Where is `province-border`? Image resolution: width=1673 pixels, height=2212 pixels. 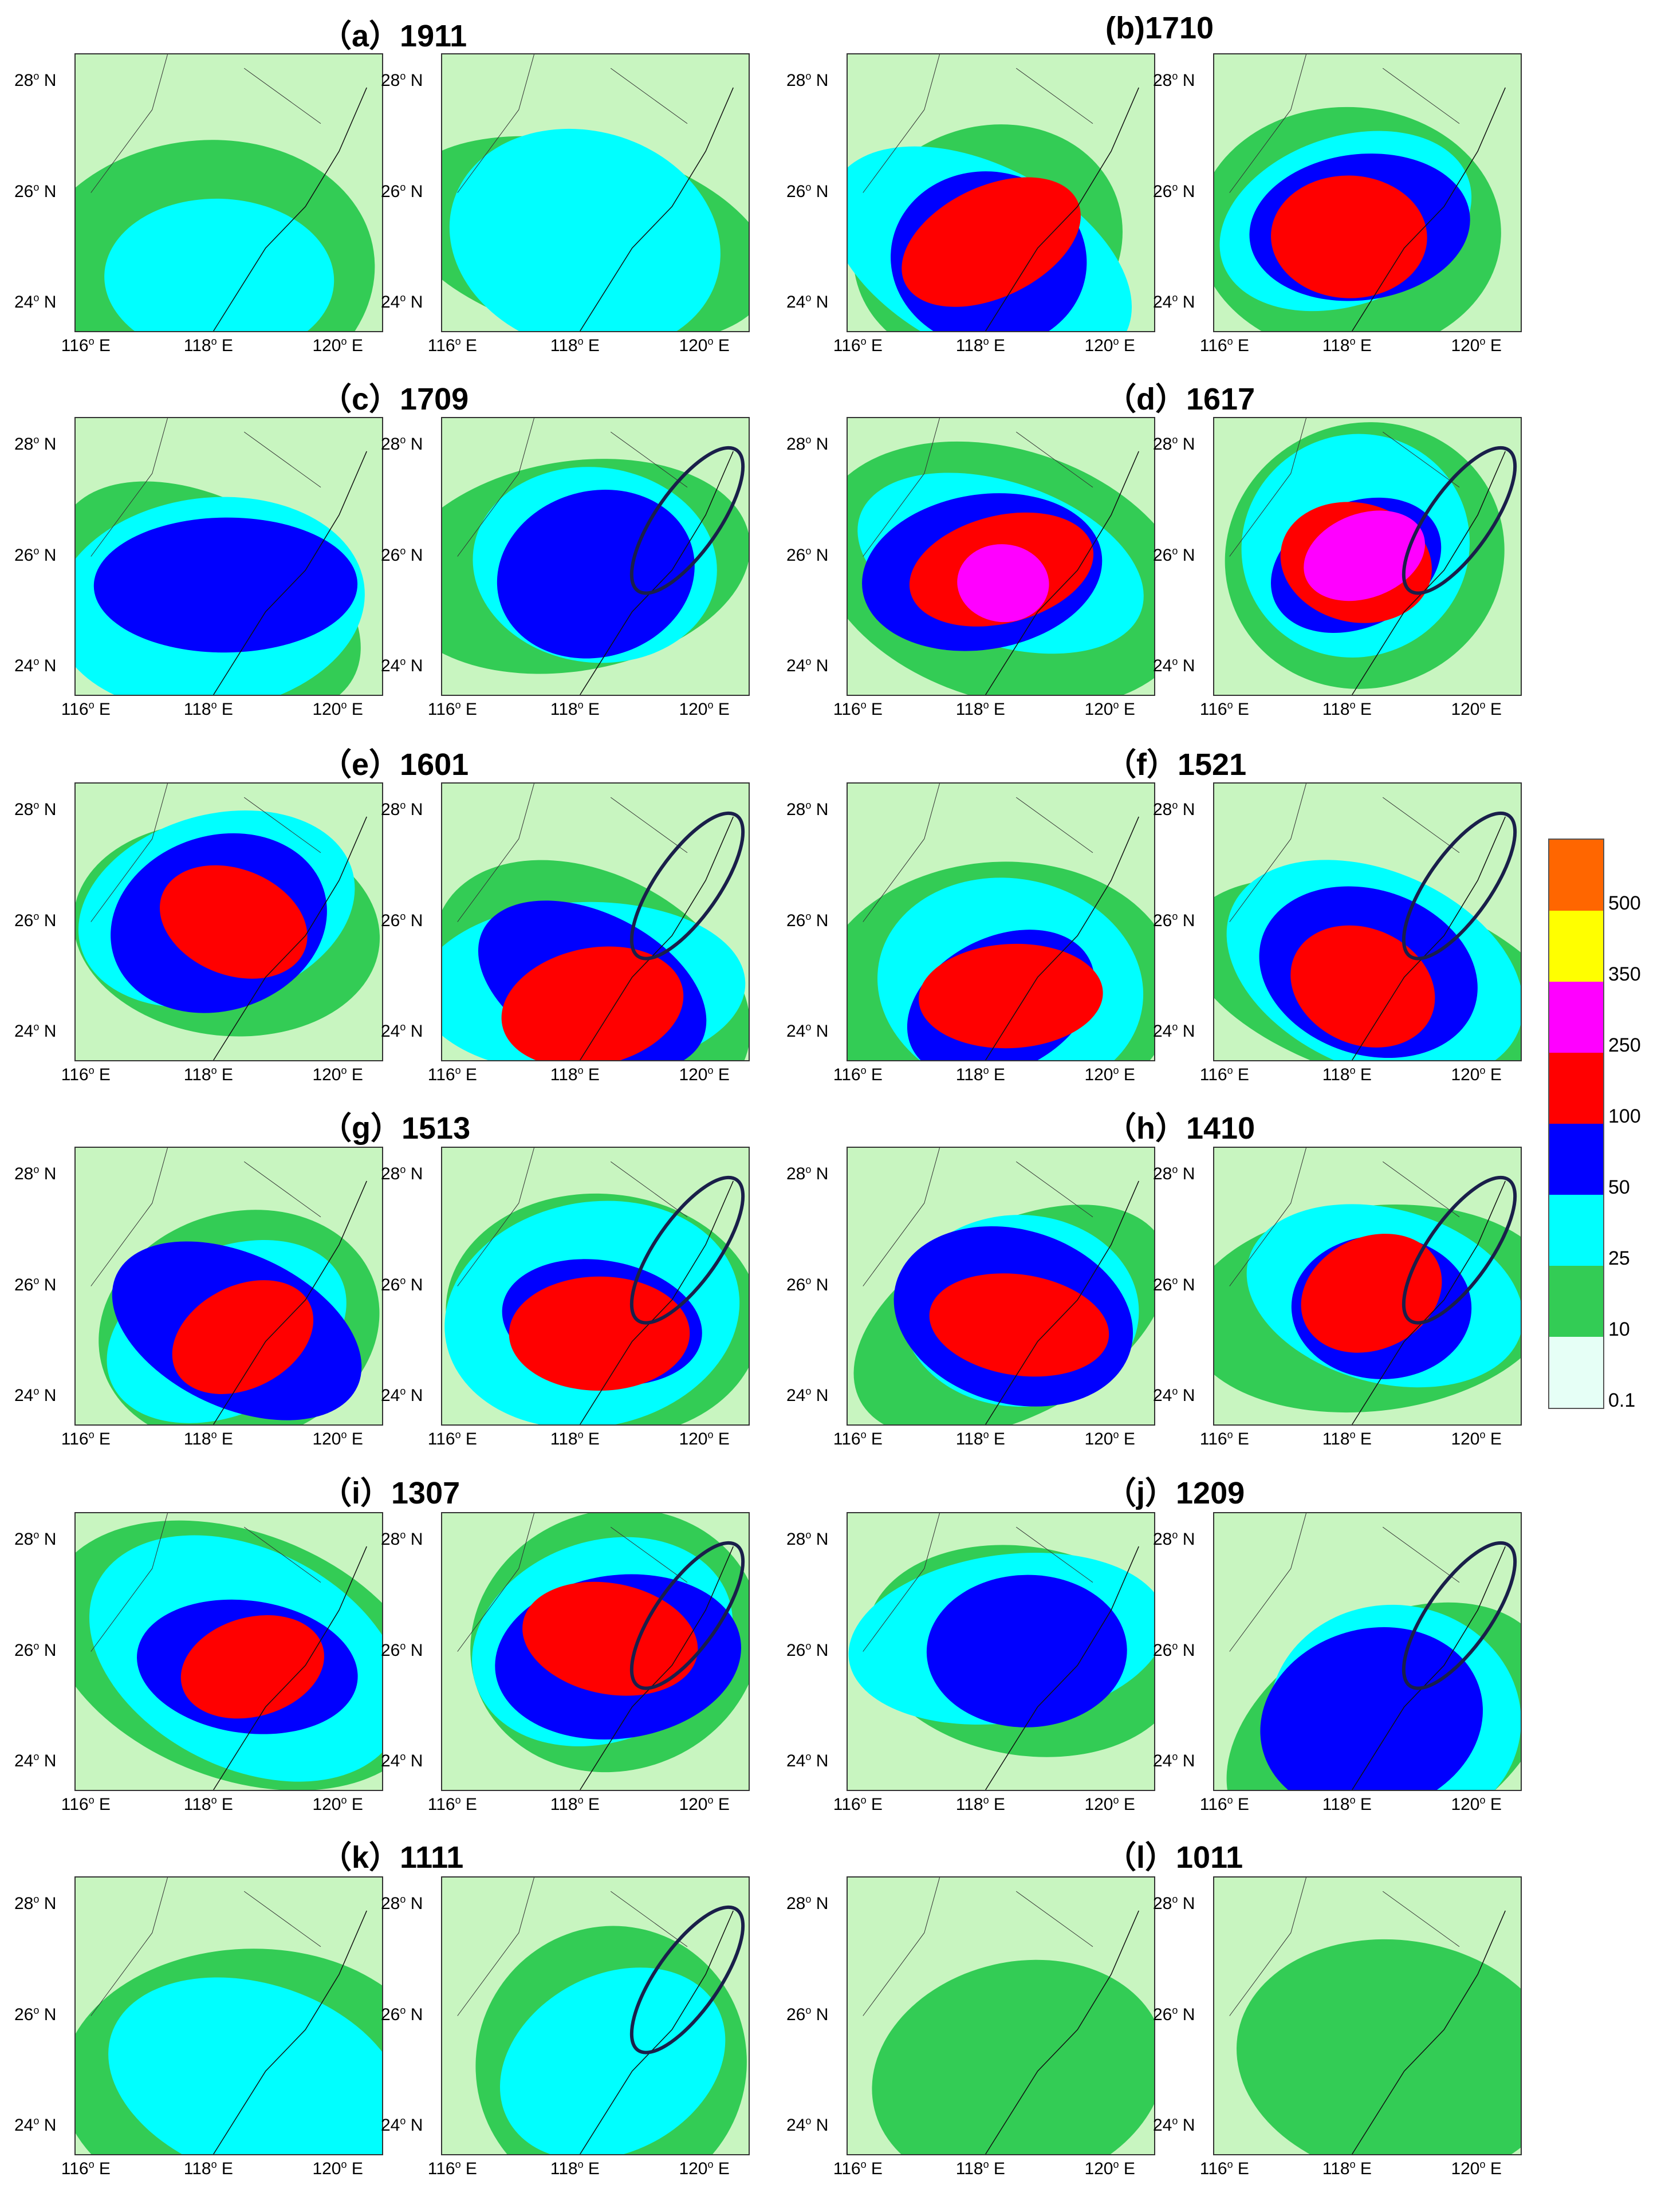
province-border is located at coordinates (205, 124).